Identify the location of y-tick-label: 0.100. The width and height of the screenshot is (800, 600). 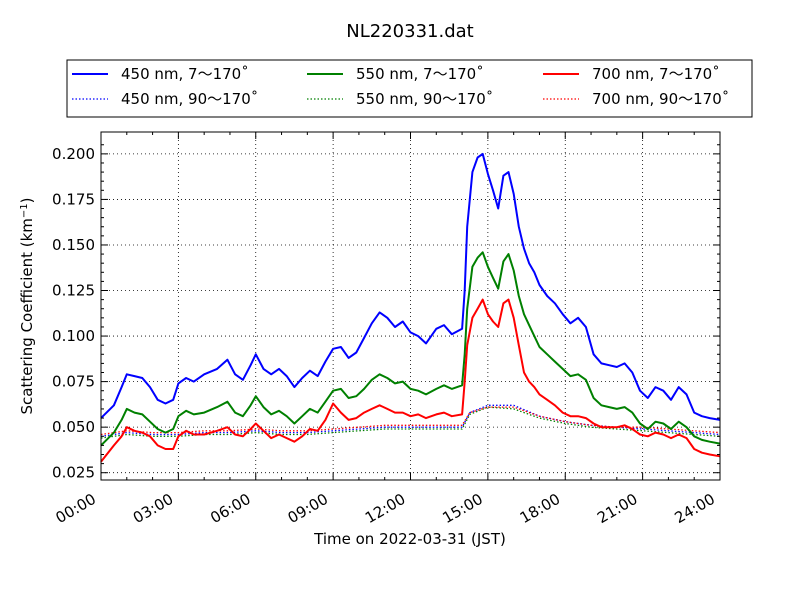
(73, 336).